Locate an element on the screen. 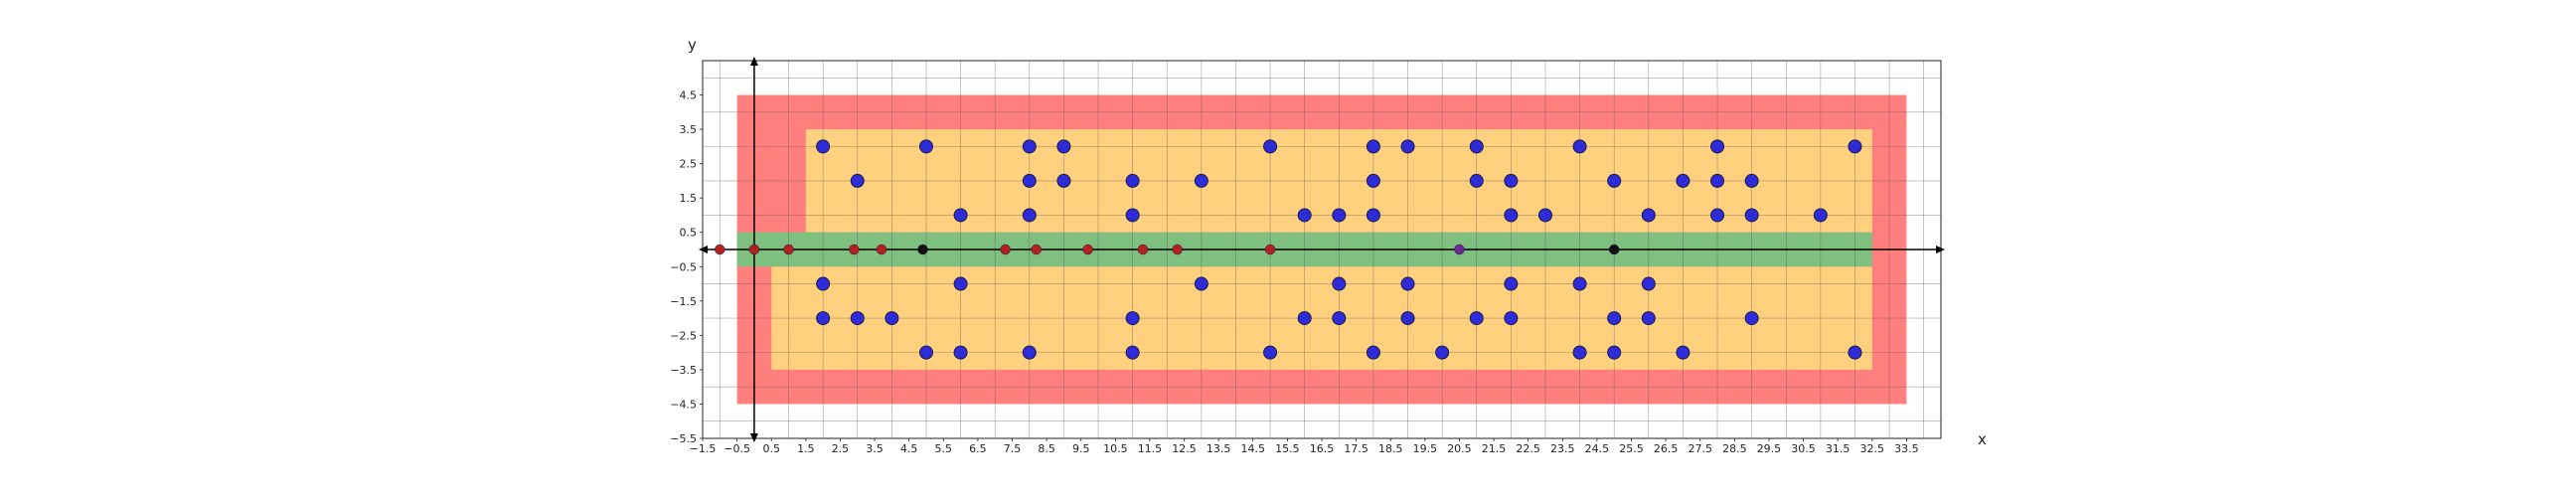 The height and width of the screenshot is (501, 2576). x-tick-label: 21.5 is located at coordinates (1494, 448).